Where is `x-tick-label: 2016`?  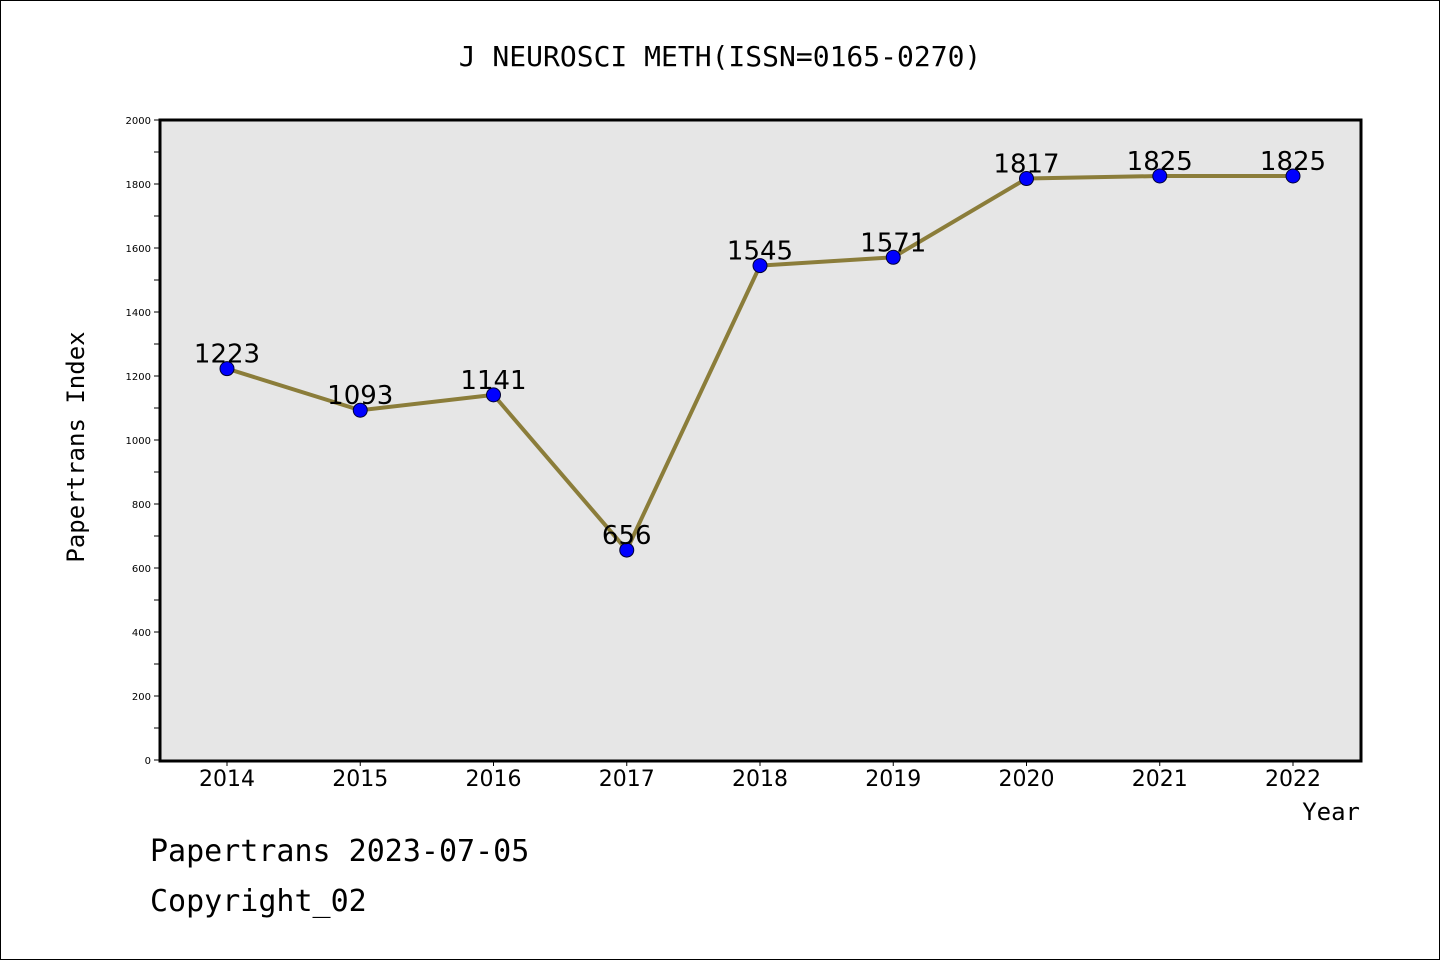 x-tick-label: 2016 is located at coordinates (494, 779).